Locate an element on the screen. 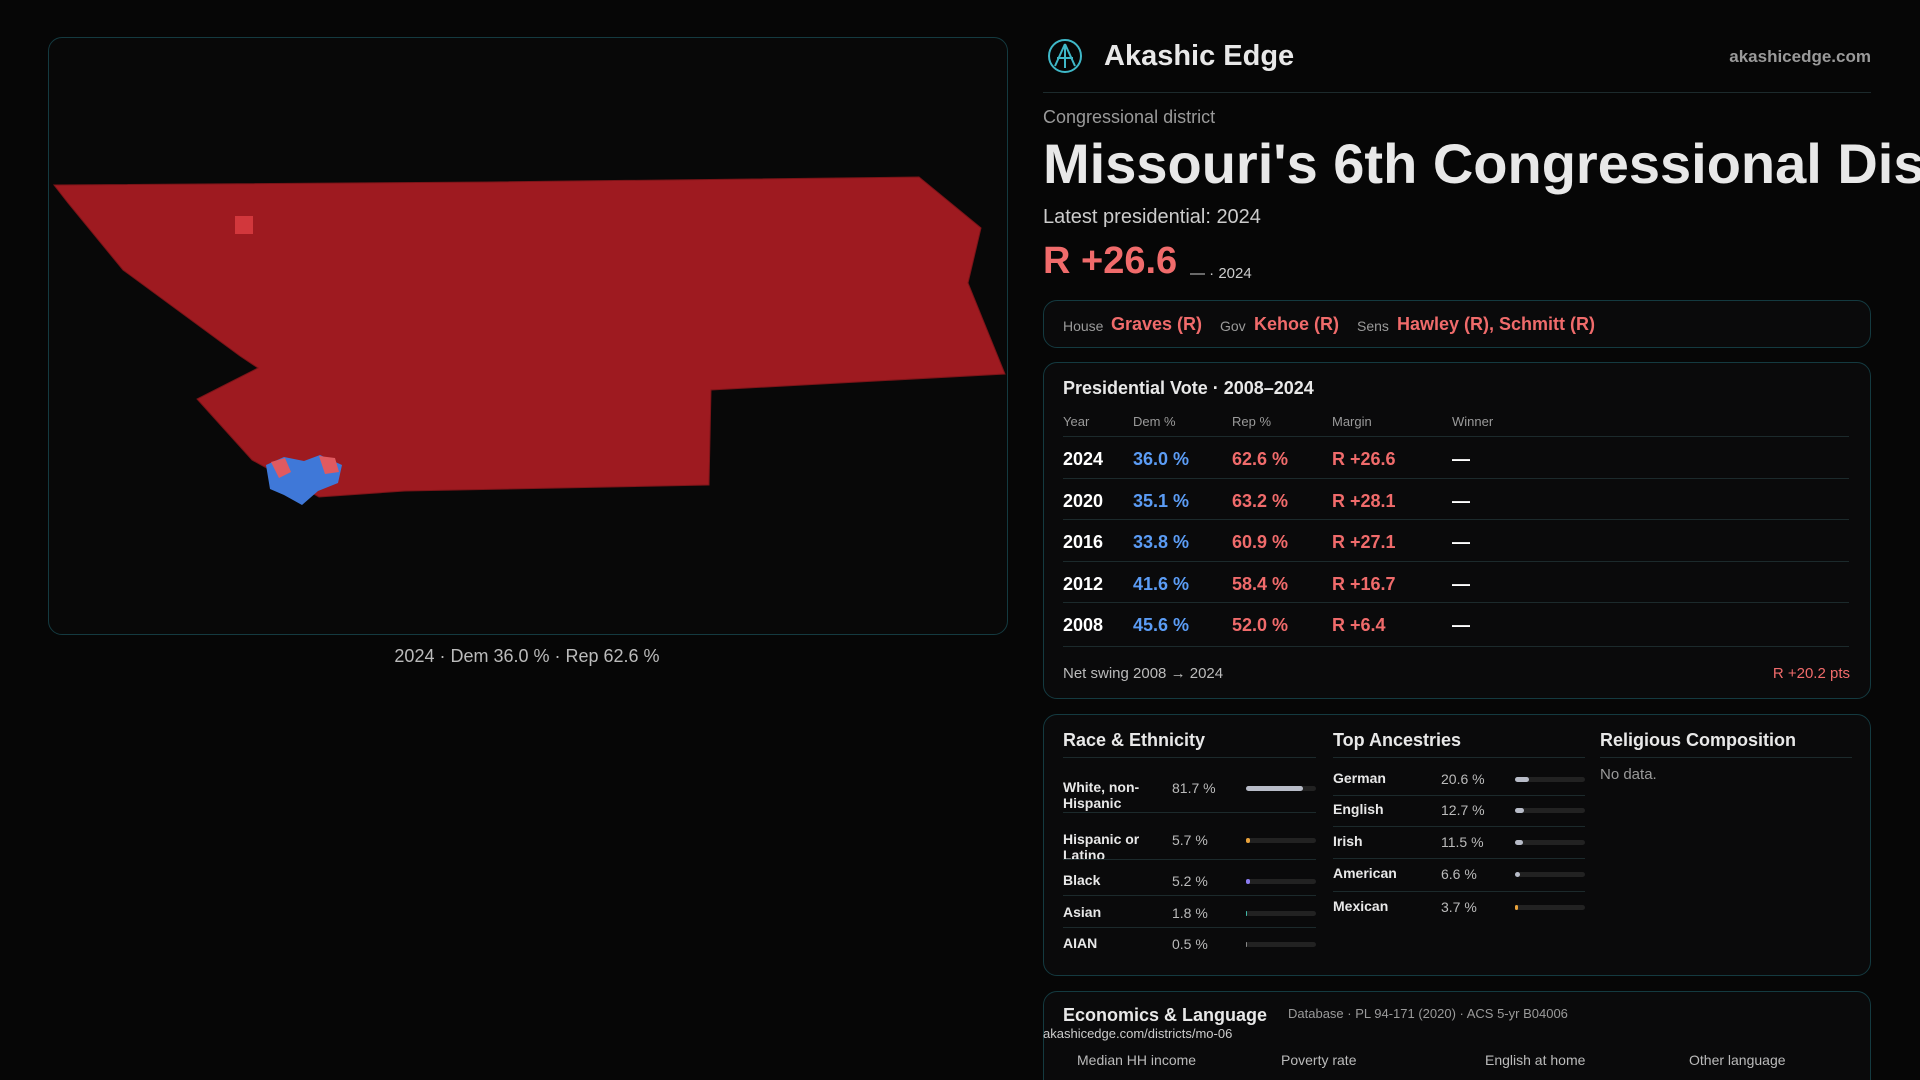 The height and width of the screenshot is (1080, 1920). row-label: German is located at coordinates (1359, 778).